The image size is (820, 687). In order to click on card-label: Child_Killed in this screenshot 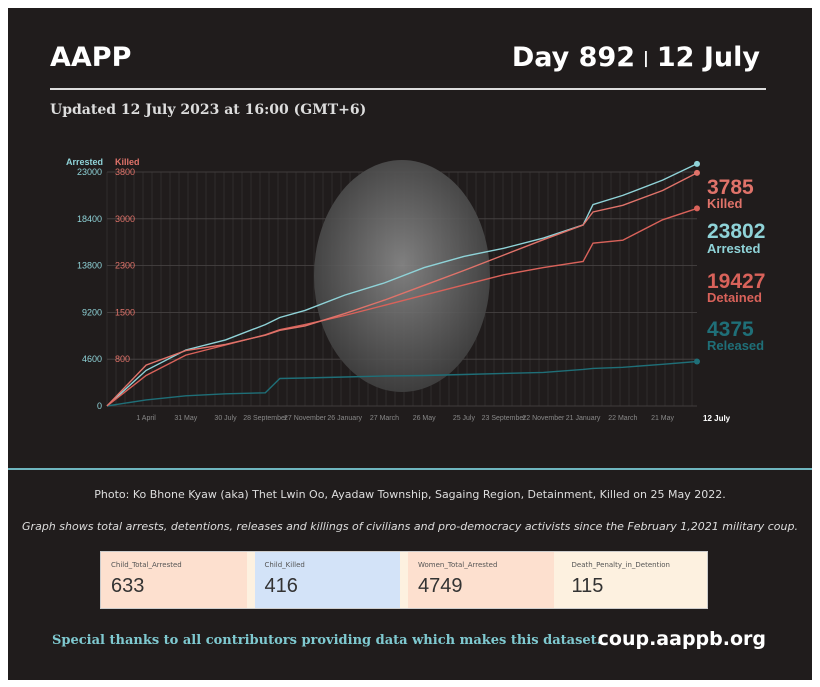, I will do `click(284, 565)`.